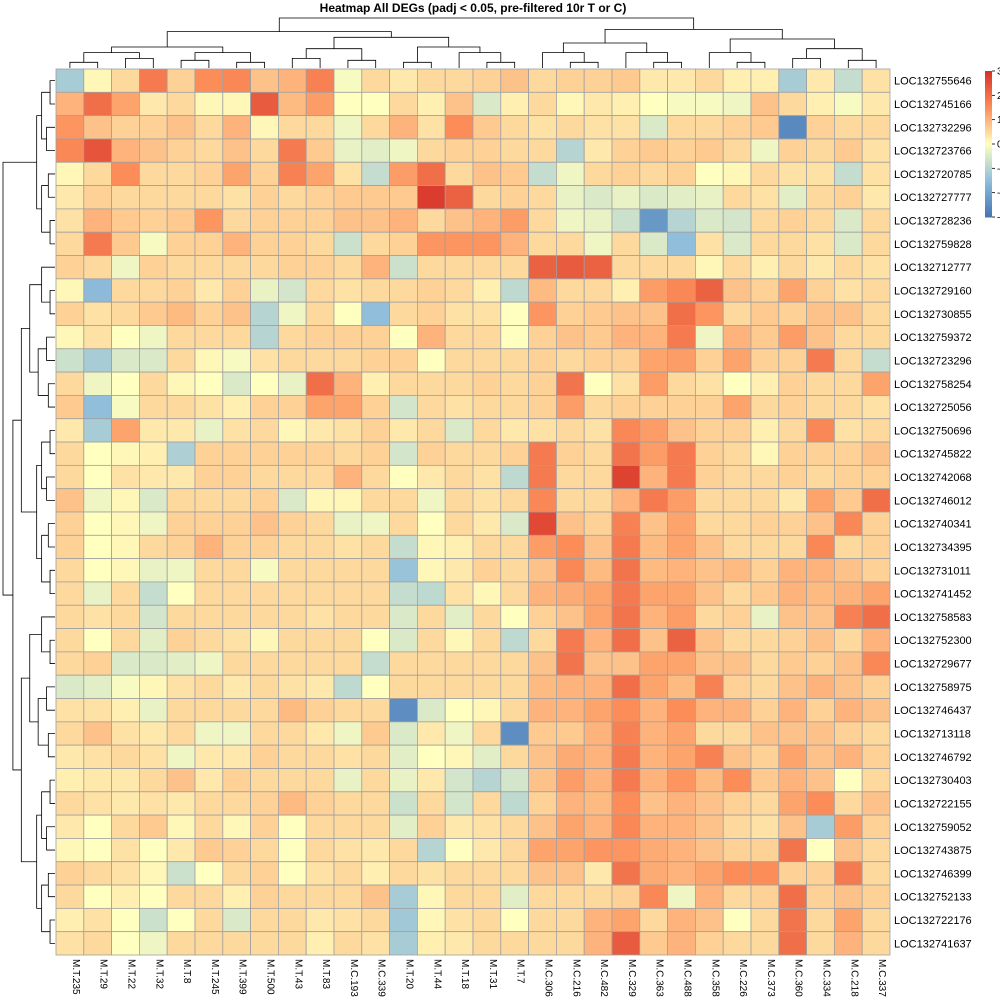  I want to click on row-label: LOC132759372, so click(933, 338).